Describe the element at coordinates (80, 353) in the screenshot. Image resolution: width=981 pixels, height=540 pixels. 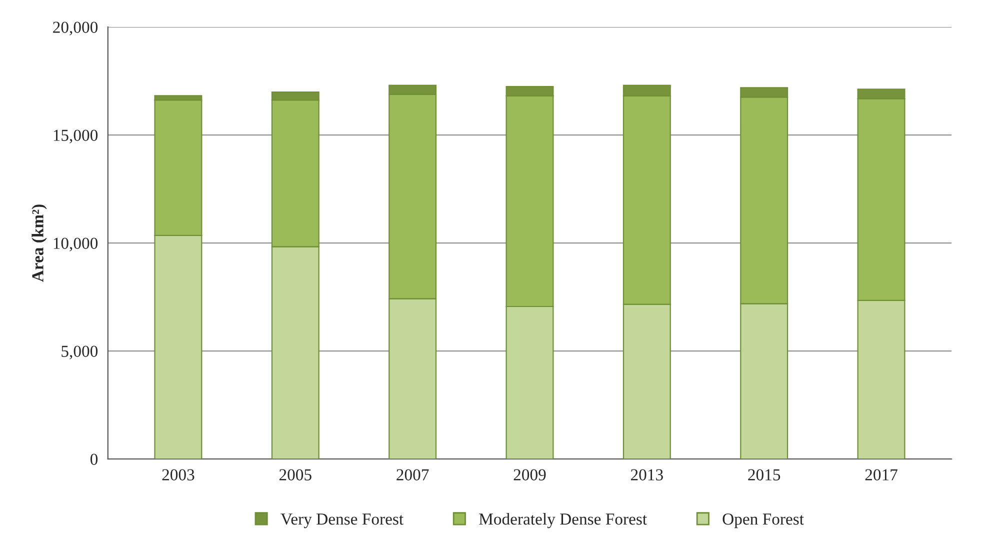
I see `y-tick-label: 5,000` at that location.